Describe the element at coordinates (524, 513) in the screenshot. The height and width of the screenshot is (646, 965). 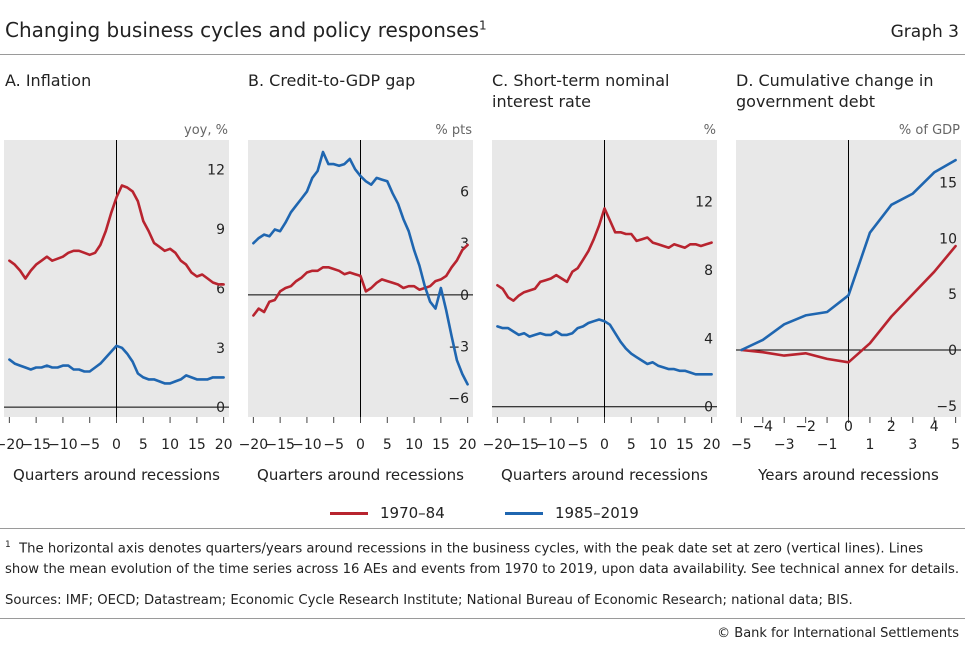
I see `legend-swatch-blue` at that location.